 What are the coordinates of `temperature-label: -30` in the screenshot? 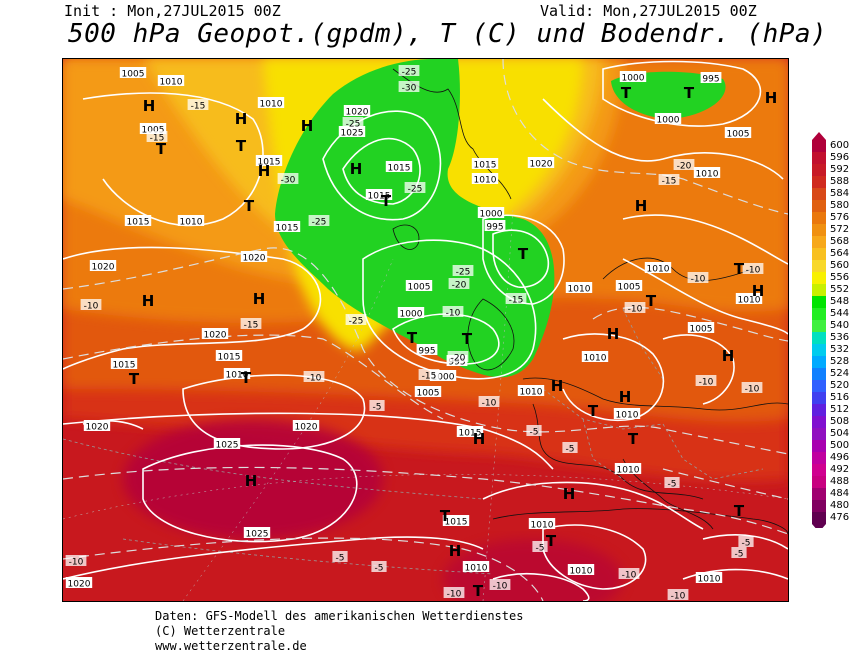 It's located at (409, 87).